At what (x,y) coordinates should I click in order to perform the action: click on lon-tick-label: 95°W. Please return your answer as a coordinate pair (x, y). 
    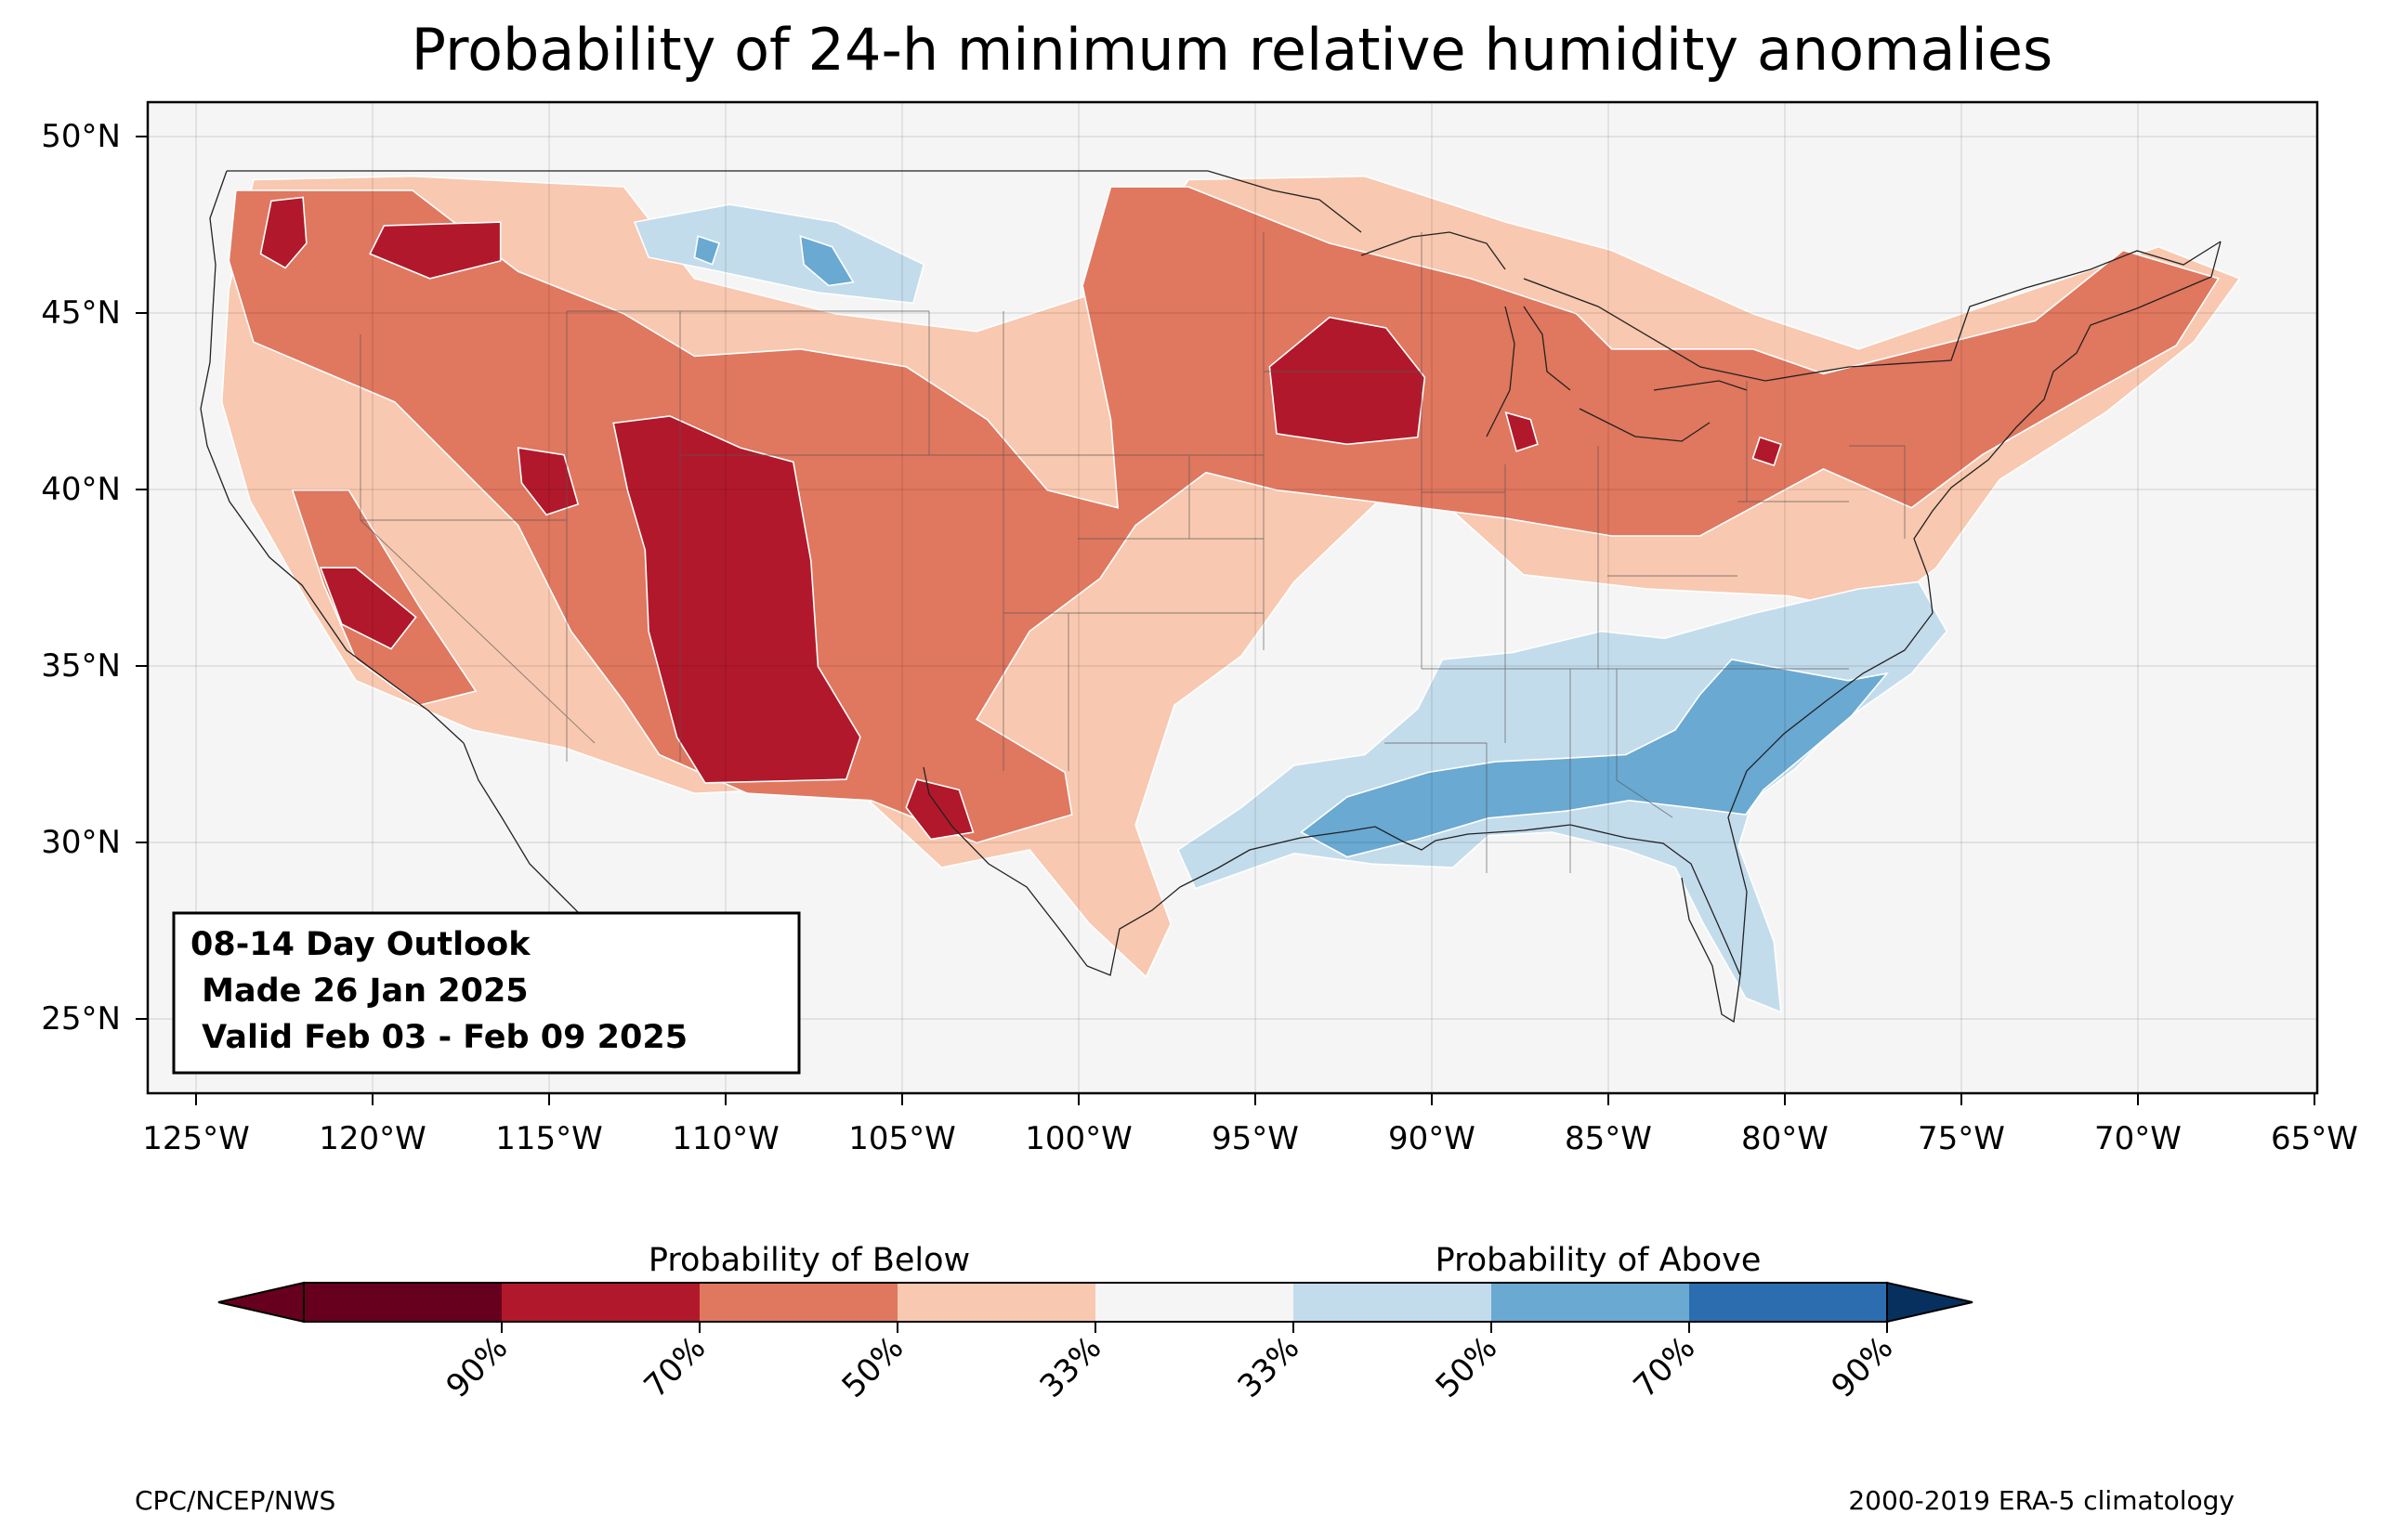
    Looking at the image, I should click on (1255, 1138).